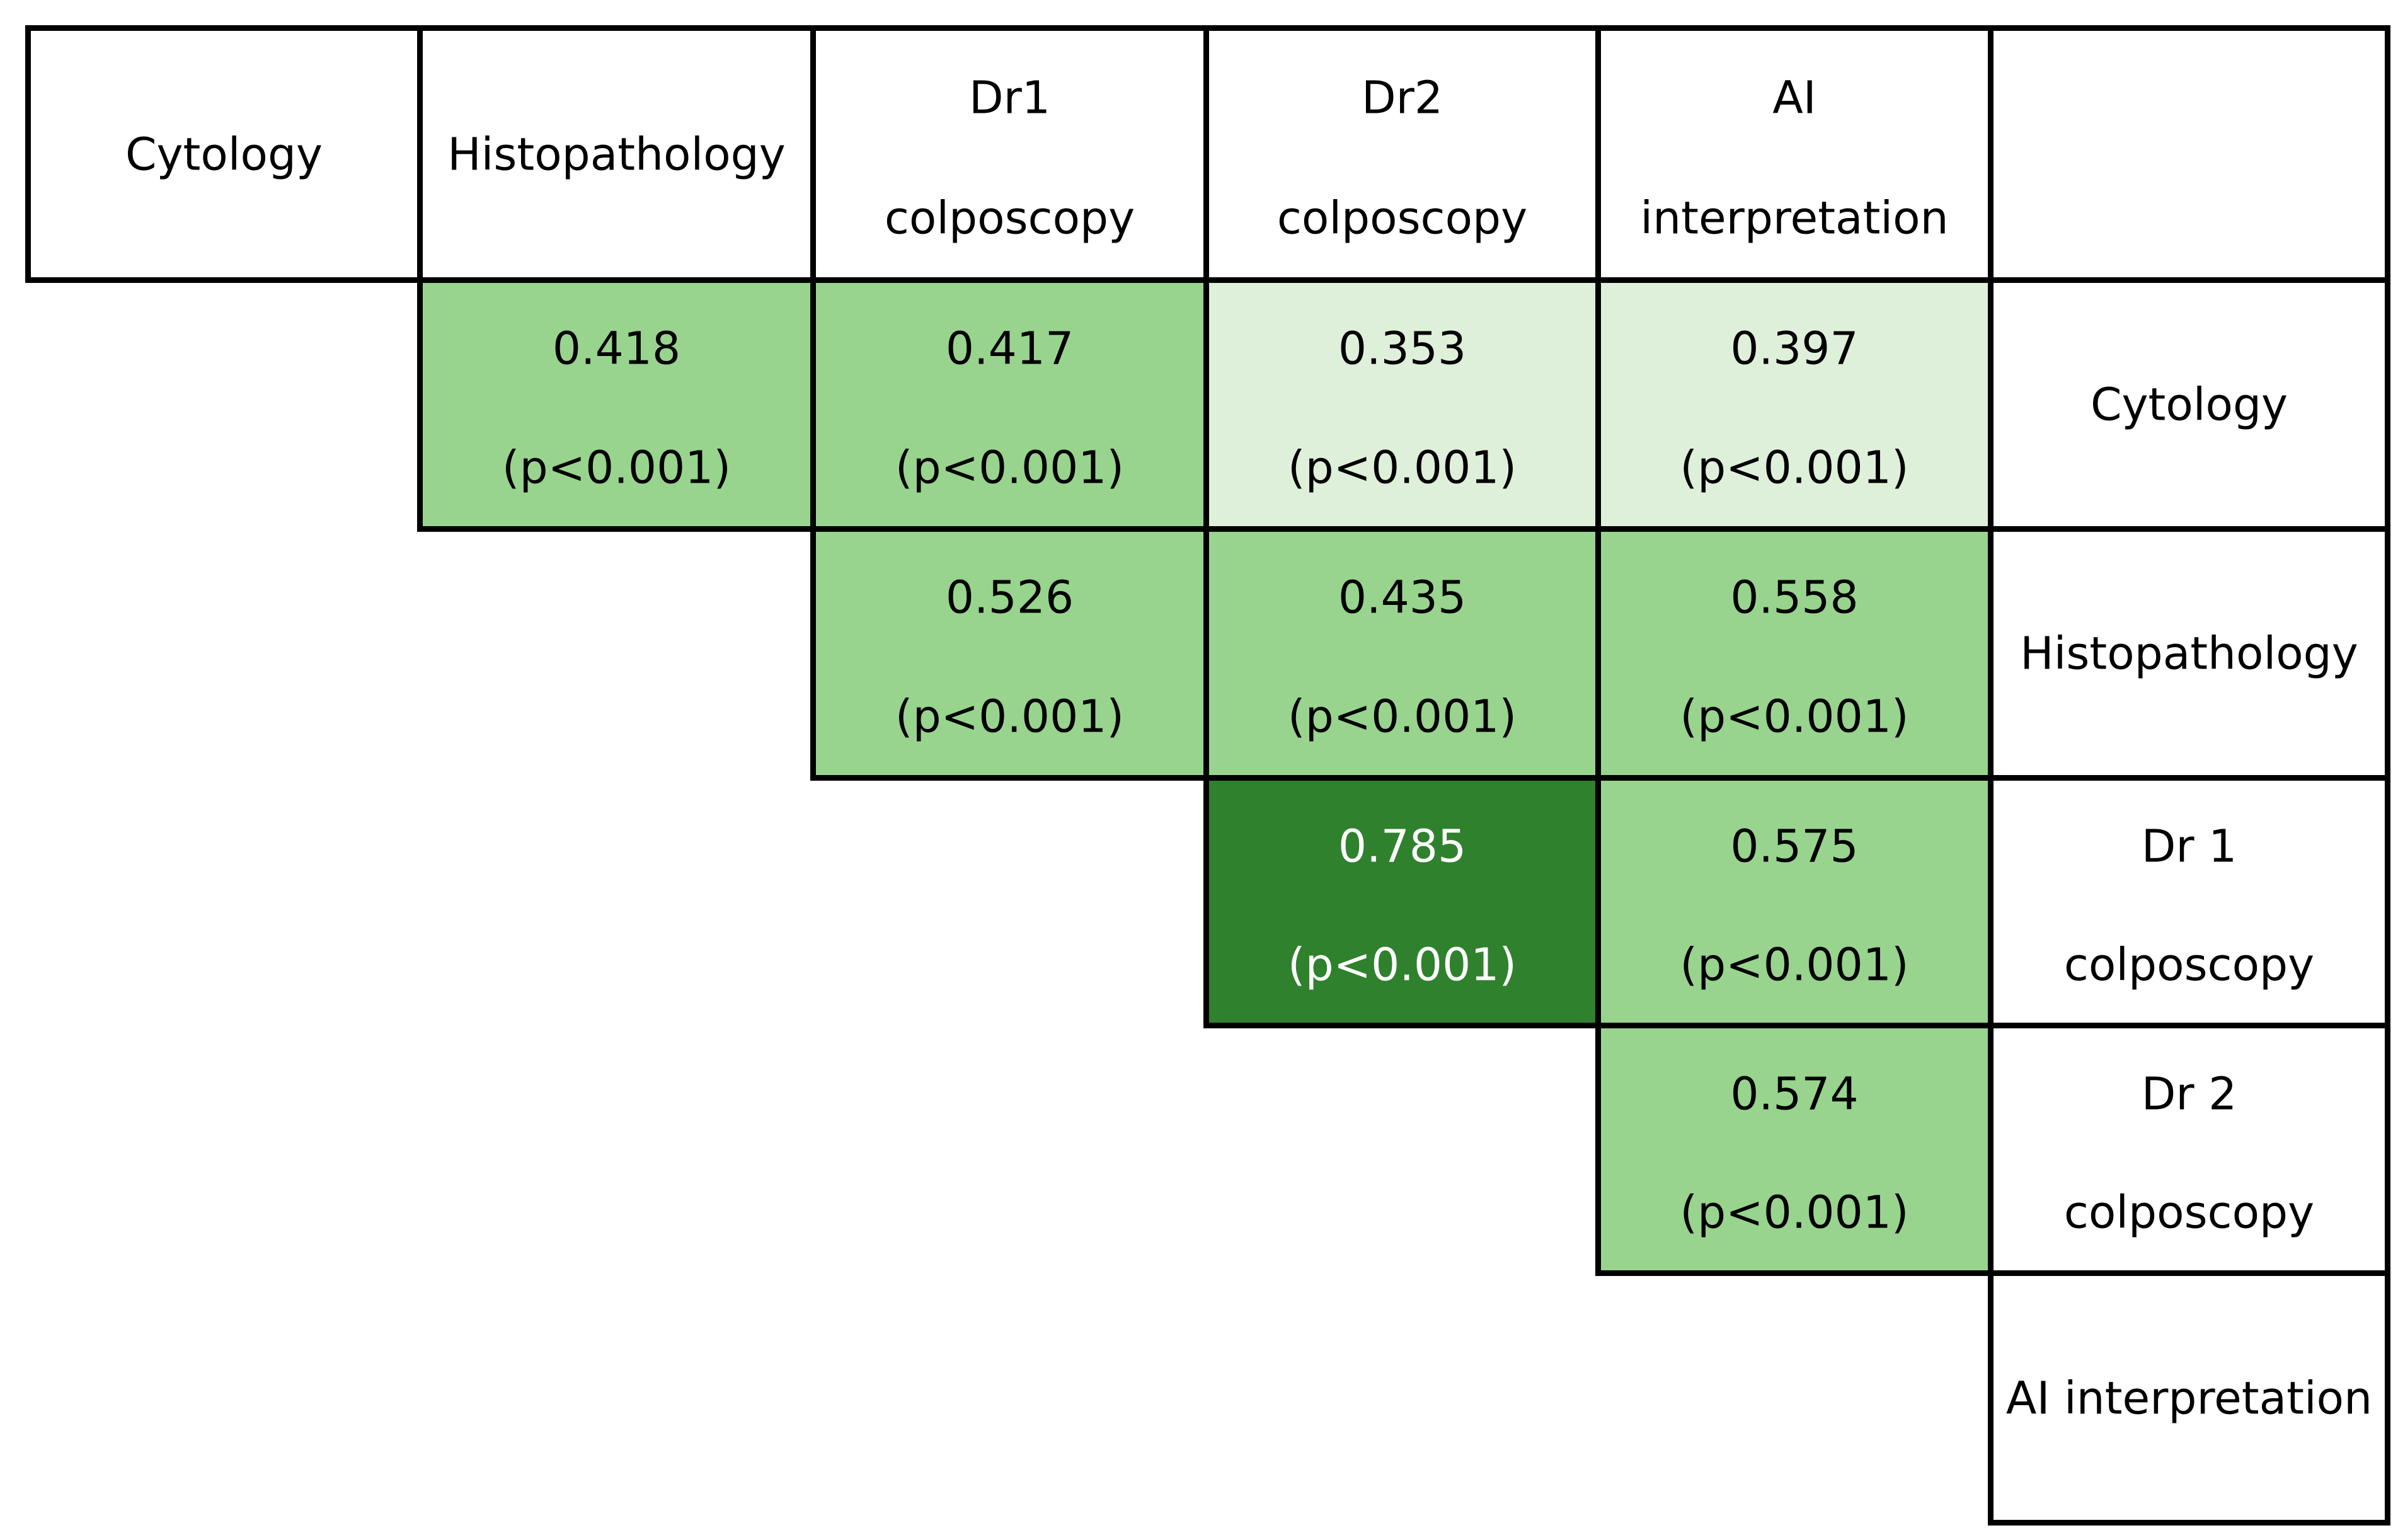 This screenshot has height=1540, width=2398. Describe the element at coordinates (1402, 901) in the screenshot. I see `heatmap-cell: 0.785 (p<0.001)` at that location.